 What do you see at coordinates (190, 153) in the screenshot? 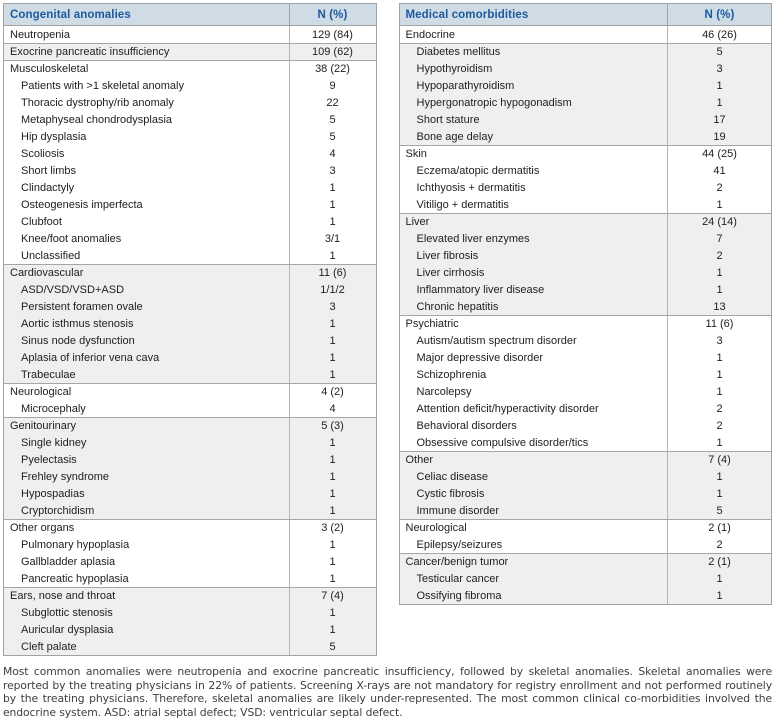
I see `table-subrow: Scoliosis 4` at bounding box center [190, 153].